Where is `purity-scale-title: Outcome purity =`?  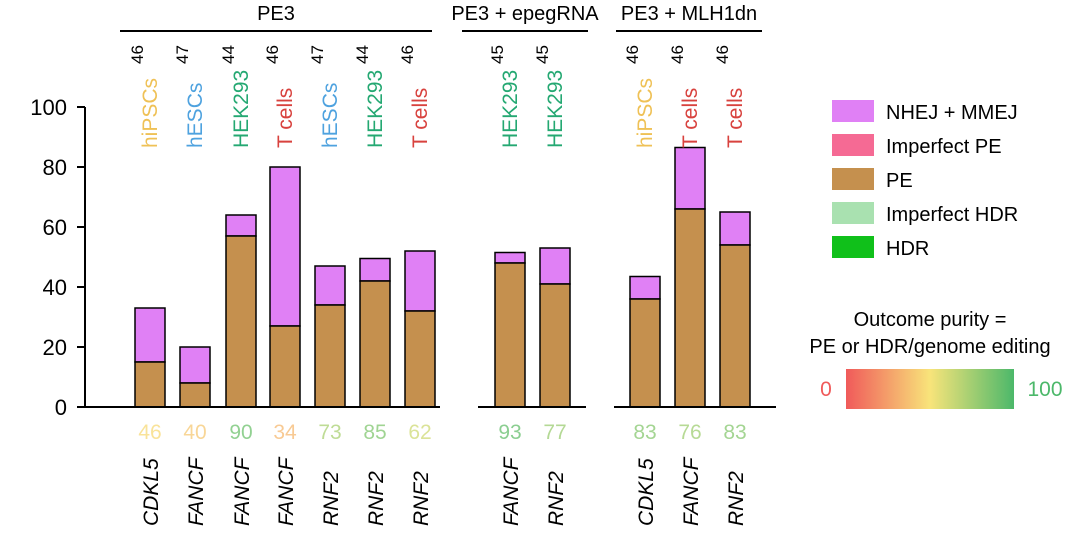 purity-scale-title: Outcome purity = is located at coordinates (930, 320).